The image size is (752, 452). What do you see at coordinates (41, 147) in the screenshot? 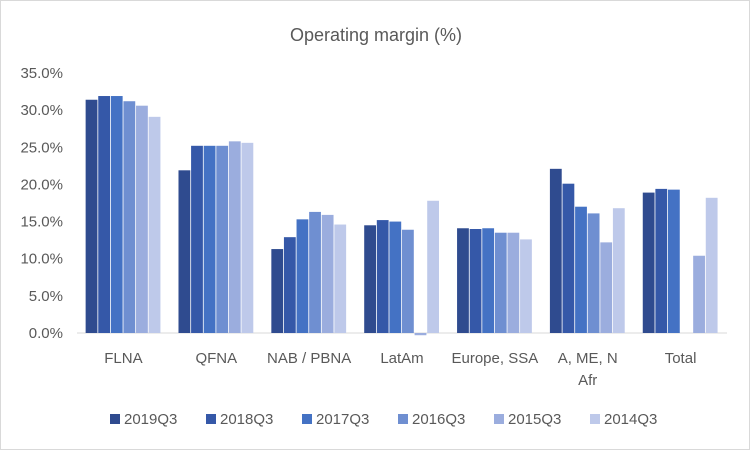
I see `y-tick-label: 25.0%` at bounding box center [41, 147].